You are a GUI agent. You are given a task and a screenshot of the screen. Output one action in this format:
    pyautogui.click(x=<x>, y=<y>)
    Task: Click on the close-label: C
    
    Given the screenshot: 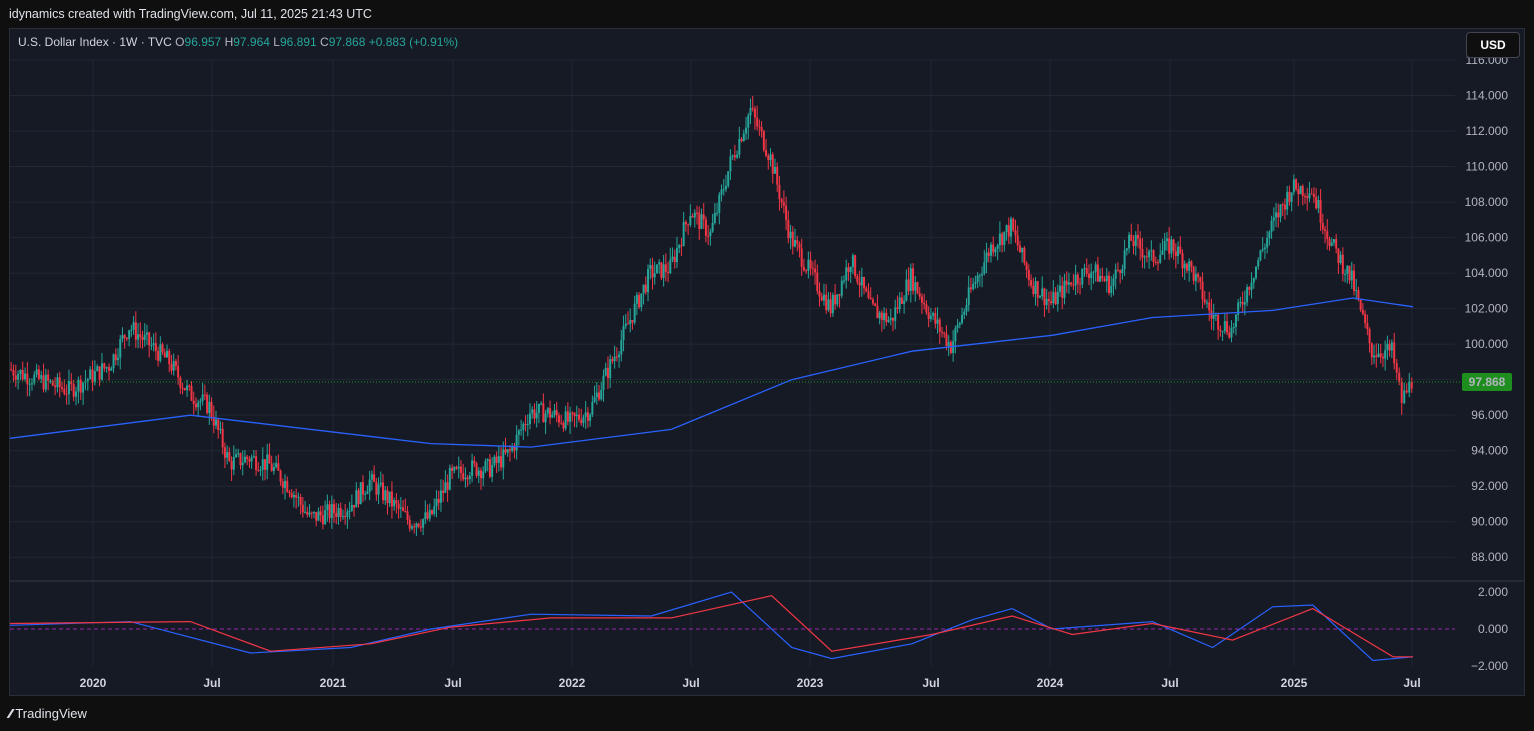 What is the action you would take?
    pyautogui.click(x=324, y=42)
    